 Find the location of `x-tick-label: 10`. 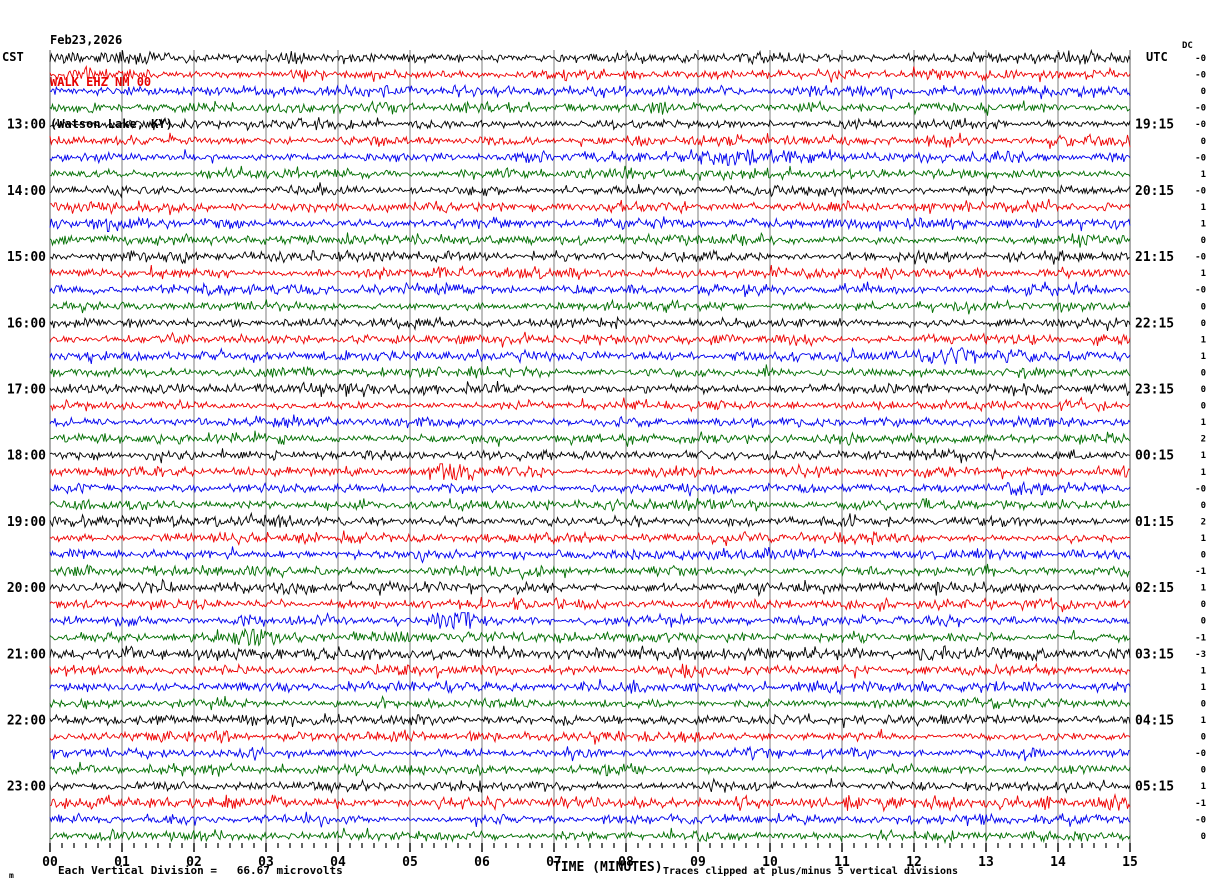

x-tick-label: 10 is located at coordinates (770, 862).